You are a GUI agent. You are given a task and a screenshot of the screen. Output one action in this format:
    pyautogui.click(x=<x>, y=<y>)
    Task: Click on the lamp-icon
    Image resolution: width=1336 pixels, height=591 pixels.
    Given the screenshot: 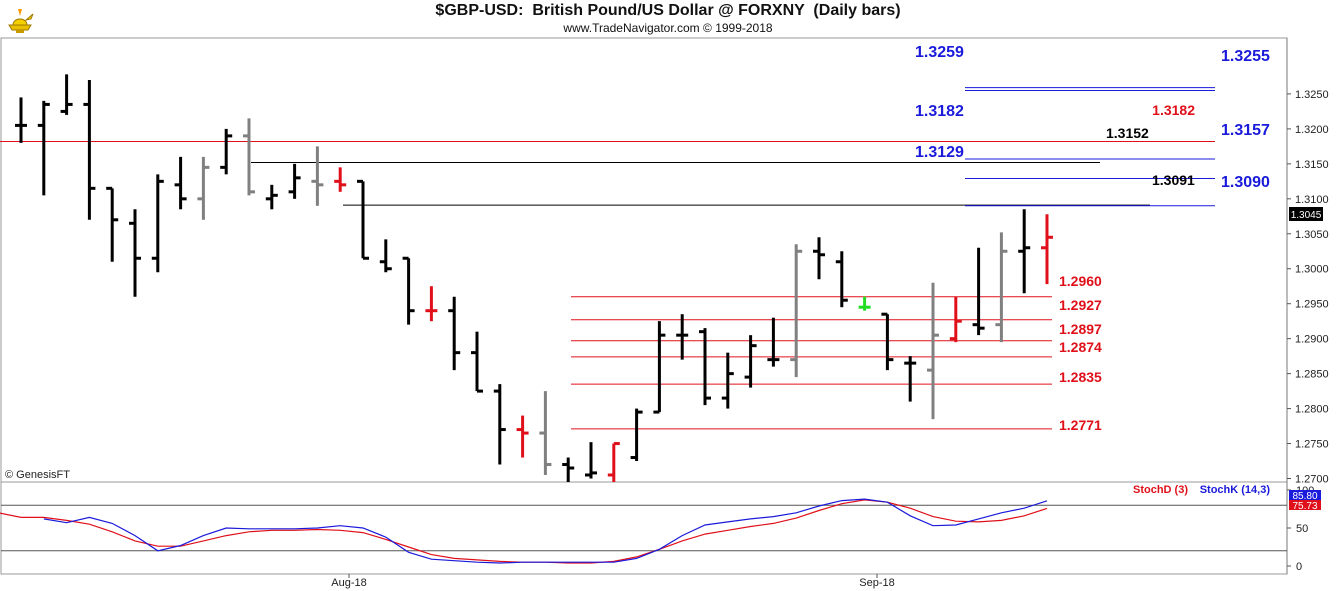 What is the action you would take?
    pyautogui.click(x=21, y=21)
    